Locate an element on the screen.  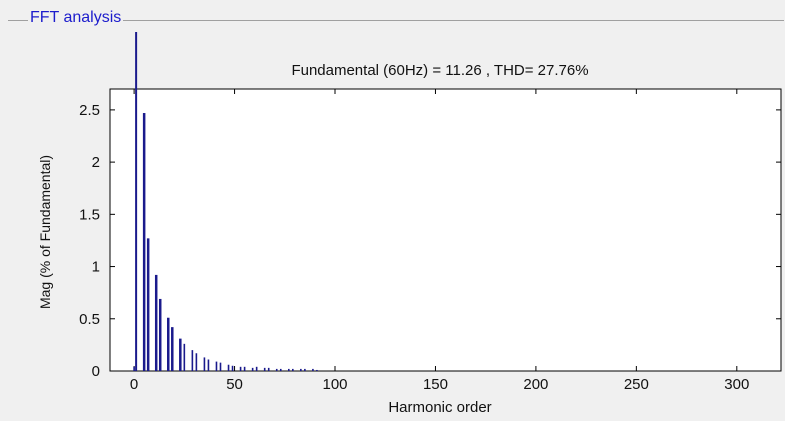
x-tick-labels: 0 50 100 150 200 250 300 is located at coordinates (439, 384).